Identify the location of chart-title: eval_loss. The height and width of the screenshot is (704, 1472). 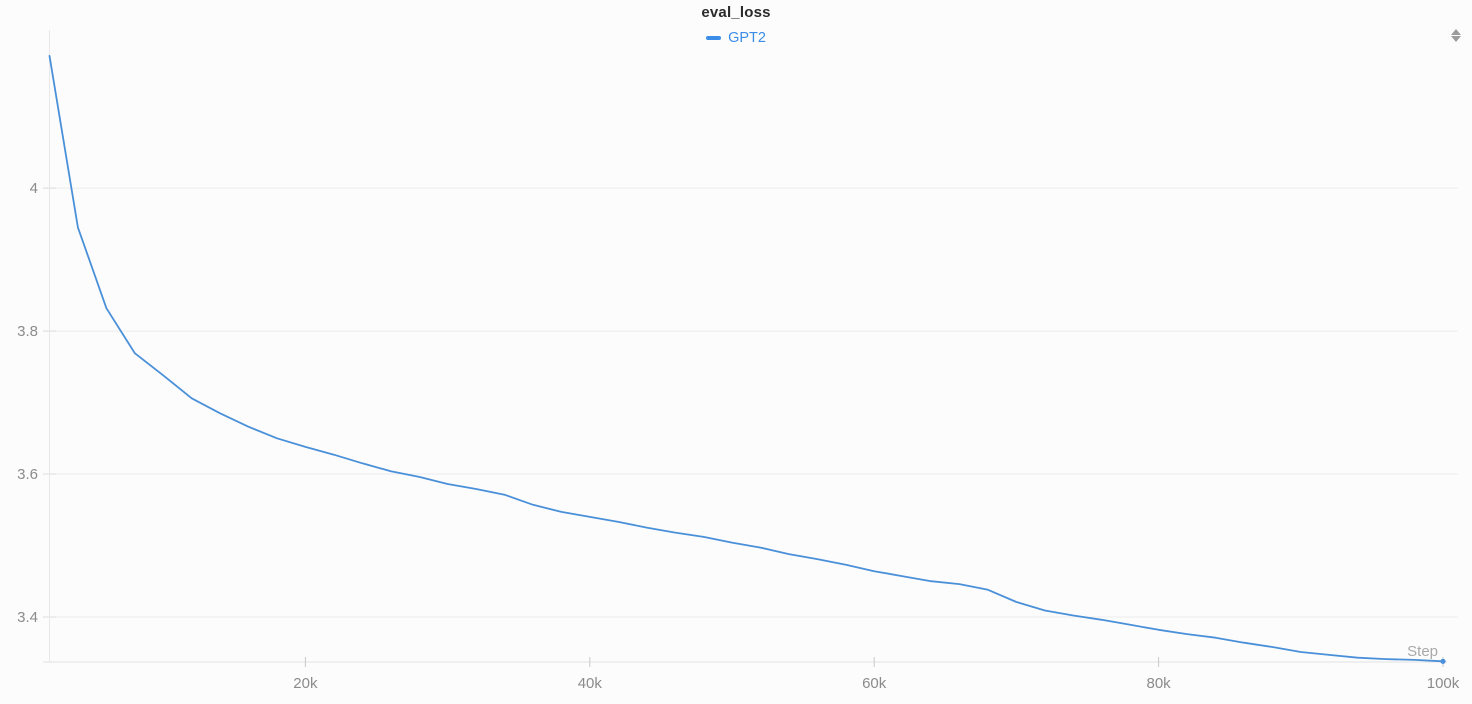
(736, 12).